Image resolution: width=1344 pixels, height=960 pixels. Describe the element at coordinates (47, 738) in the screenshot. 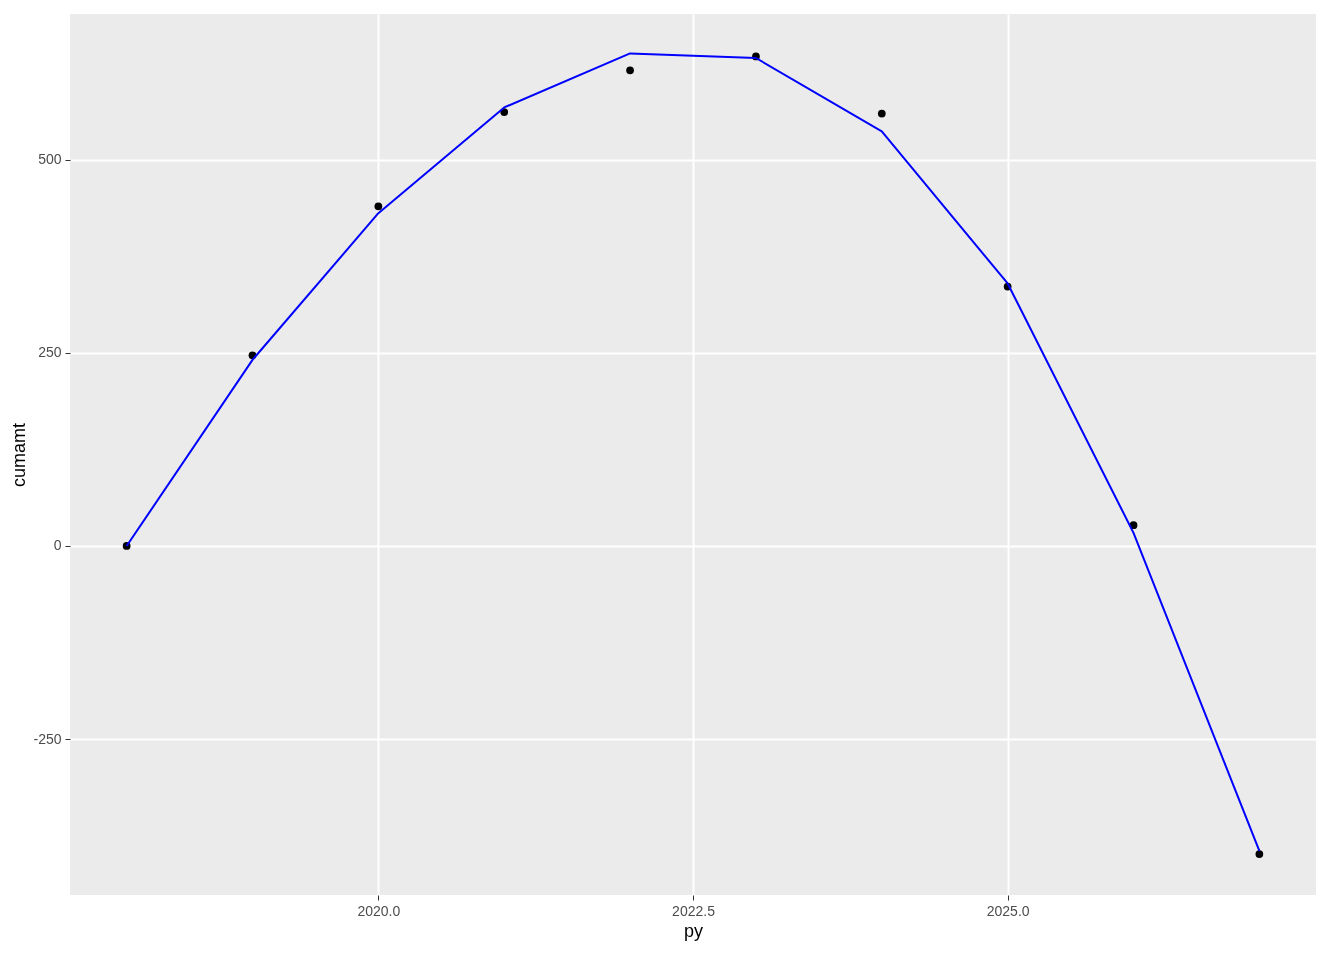

I see `y-tick-label: -250` at that location.